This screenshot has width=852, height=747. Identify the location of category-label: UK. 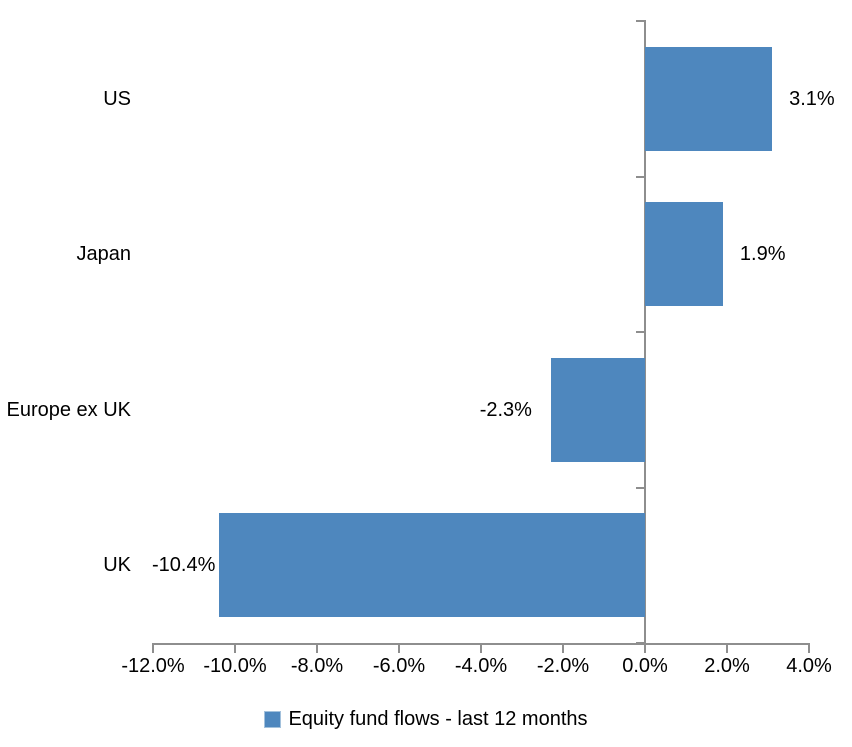
(117, 565).